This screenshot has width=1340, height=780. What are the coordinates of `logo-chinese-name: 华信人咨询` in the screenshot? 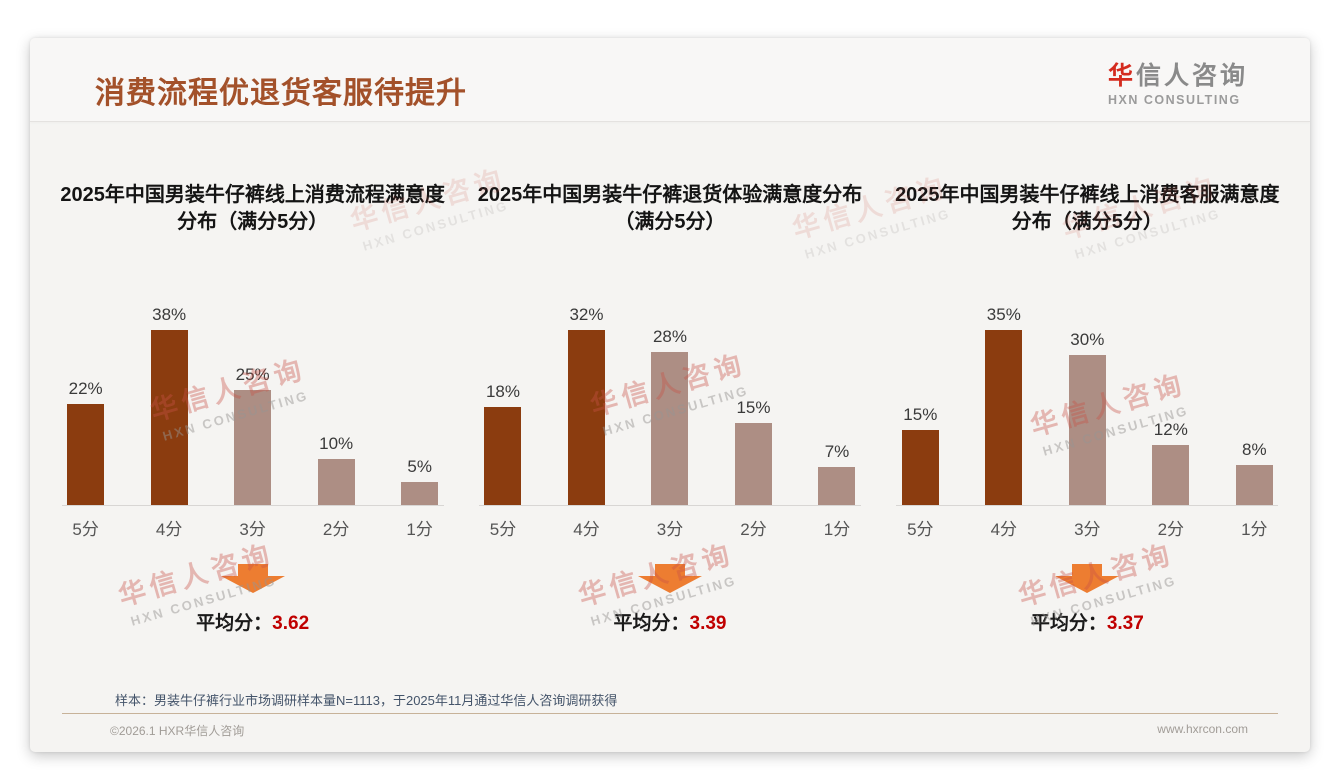 It's located at (1178, 74).